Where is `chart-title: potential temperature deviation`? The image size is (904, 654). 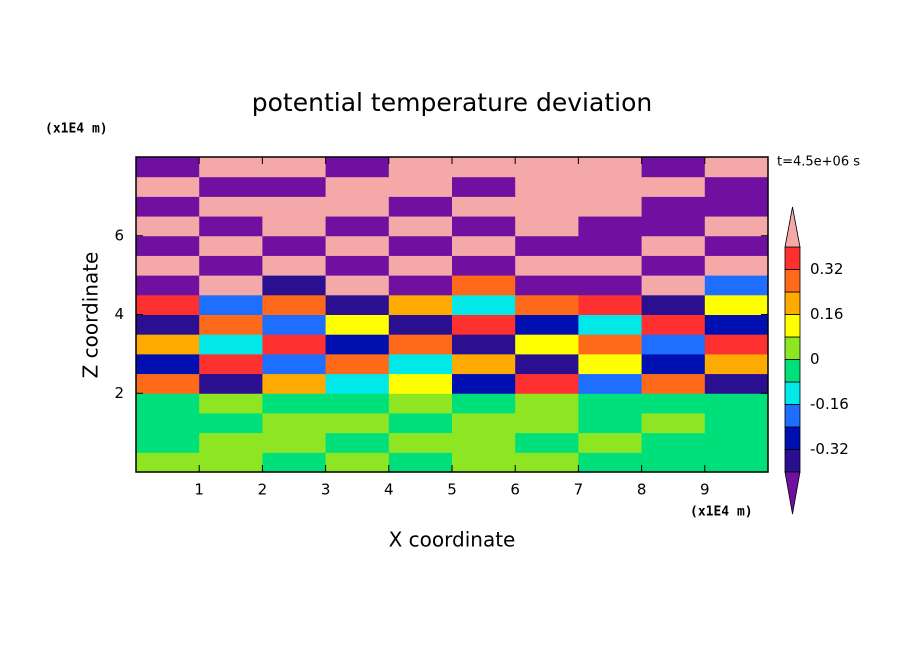
chart-title: potential temperature deviation is located at coordinates (452, 102).